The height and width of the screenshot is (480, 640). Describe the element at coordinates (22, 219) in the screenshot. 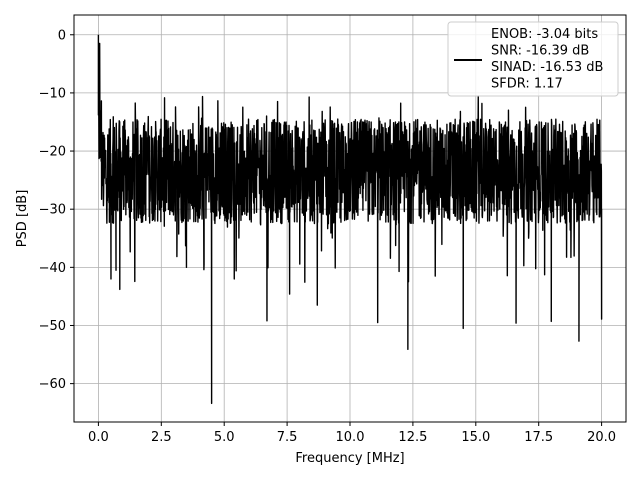

I see `y-axis-label: PSD [dB]` at that location.